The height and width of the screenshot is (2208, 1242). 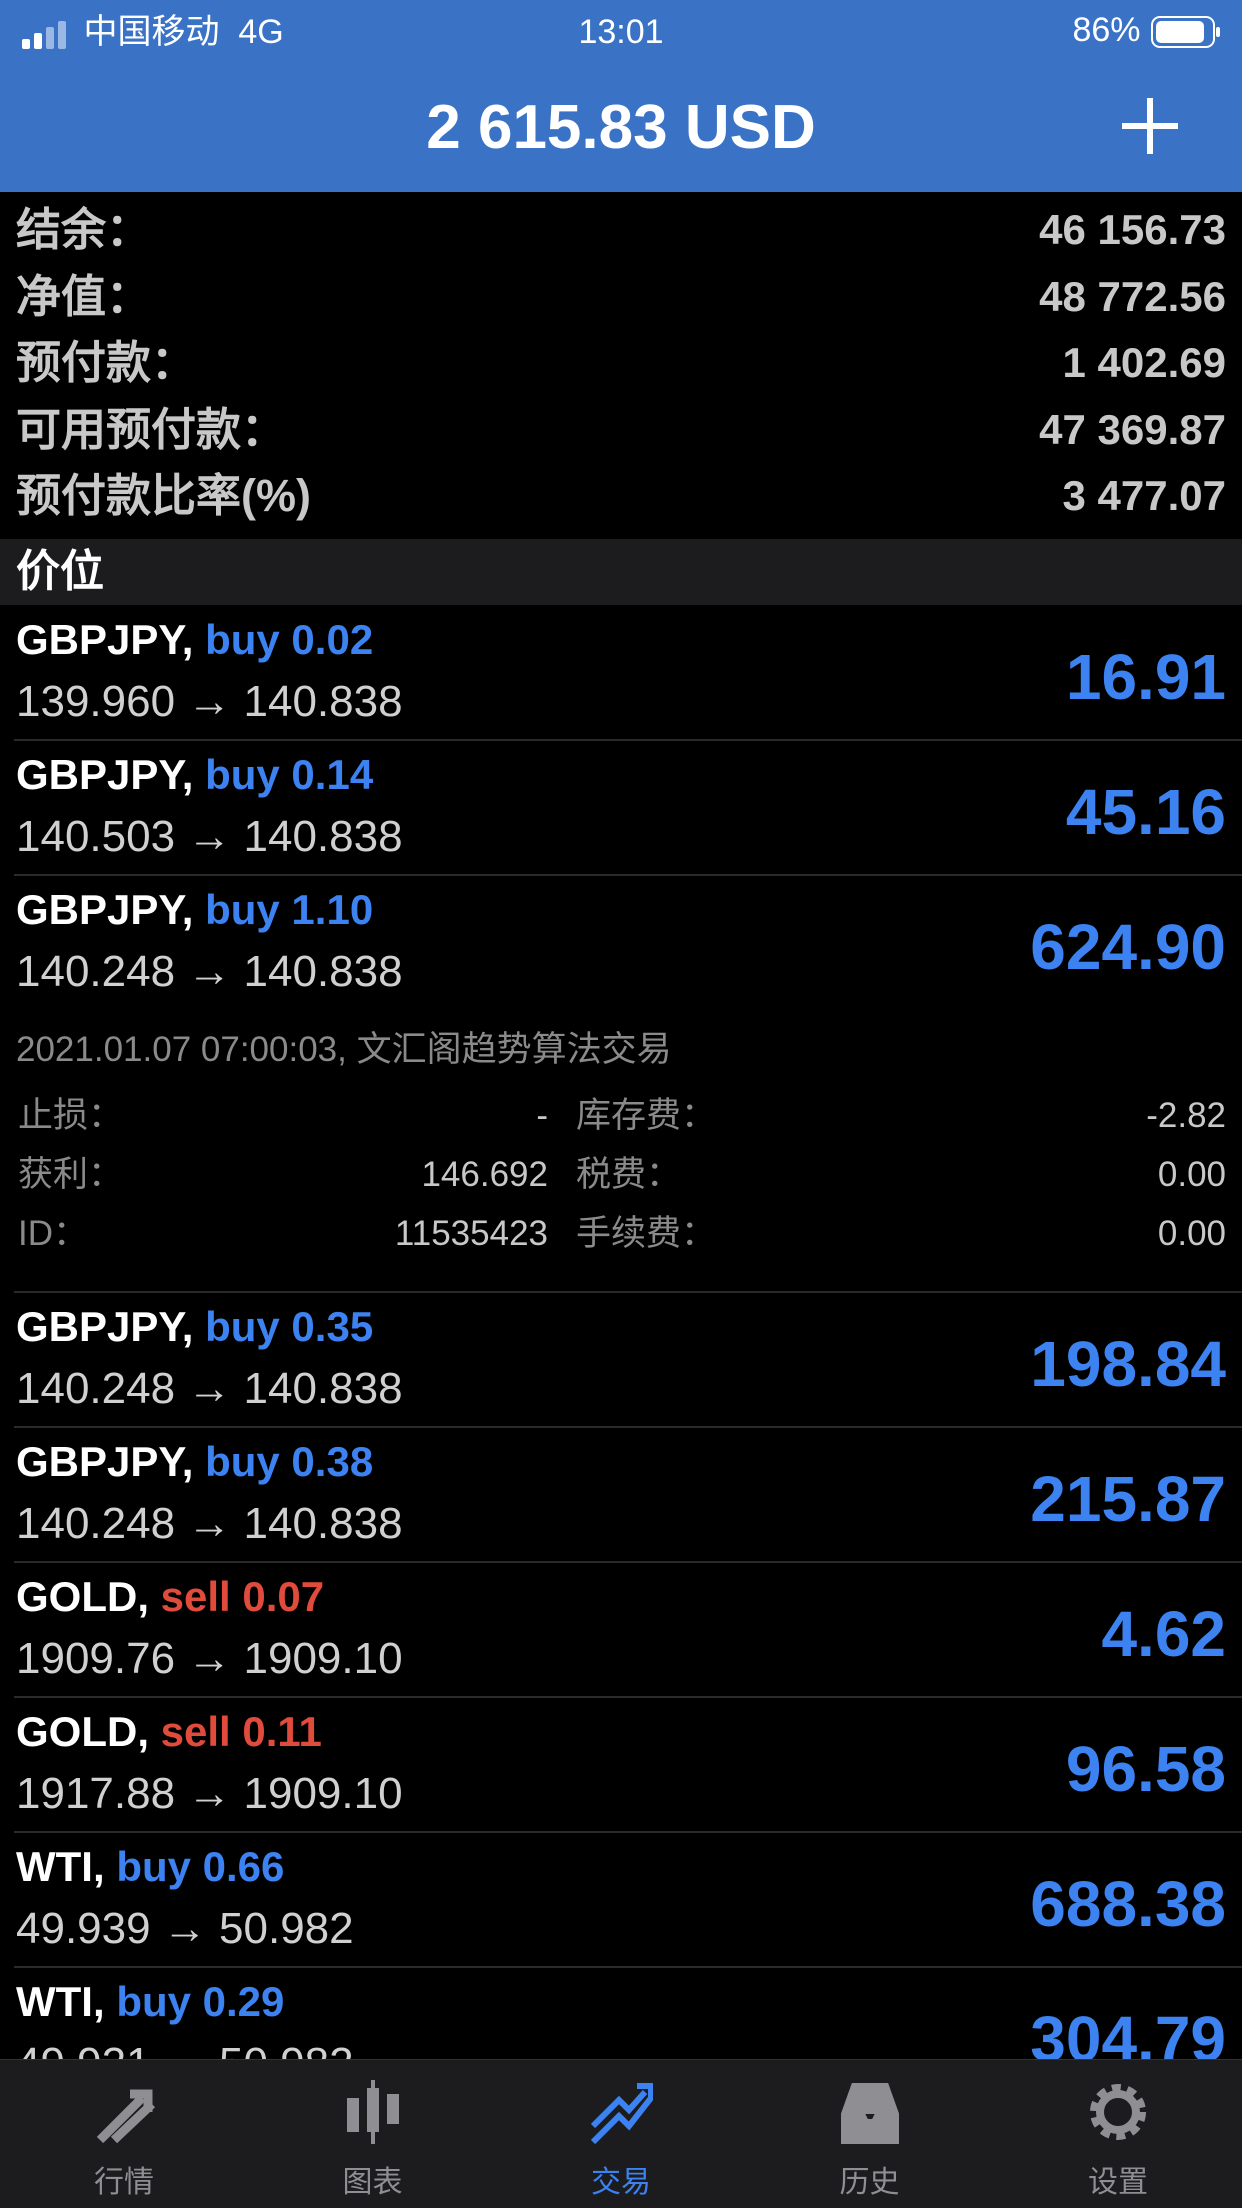 What do you see at coordinates (200, 2001) in the screenshot?
I see `order-side: buy 0.29` at bounding box center [200, 2001].